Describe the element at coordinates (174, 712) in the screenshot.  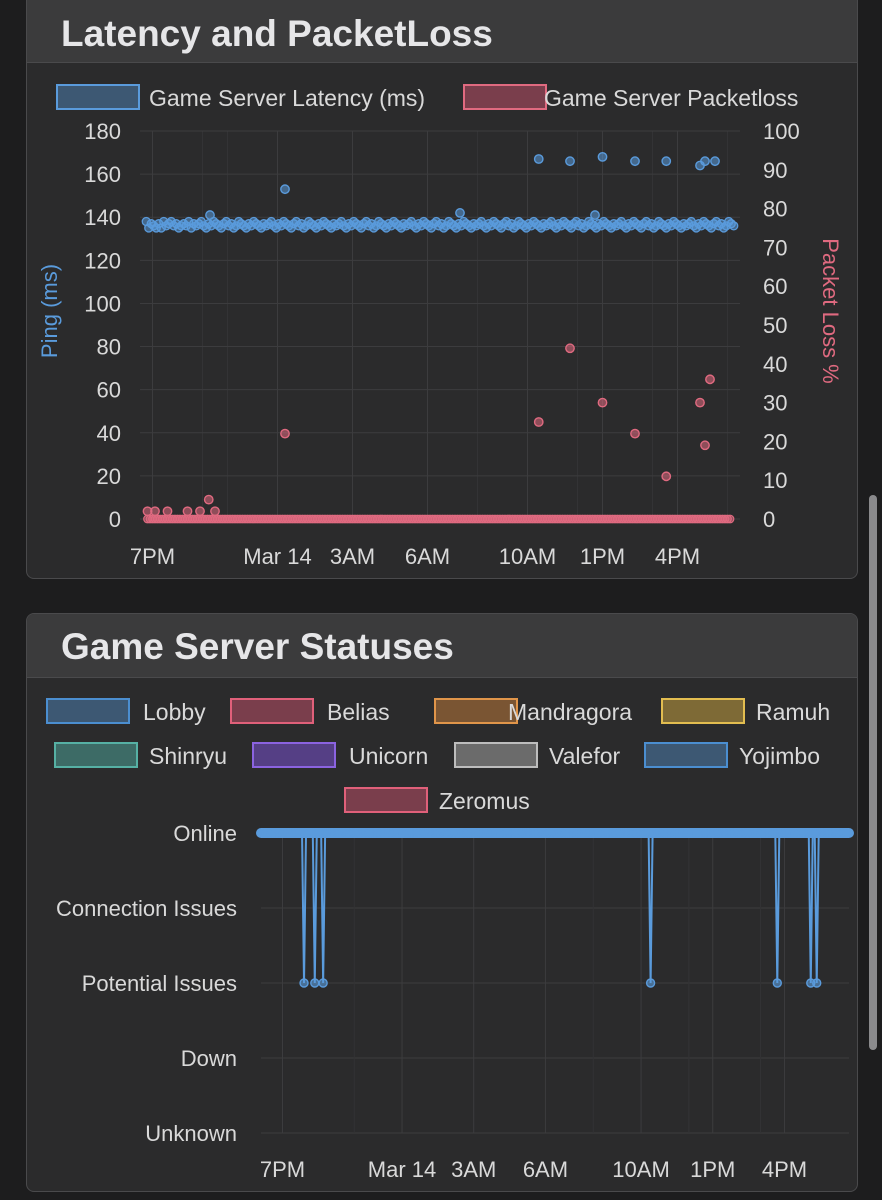
I see `legend-label: Lobby` at that location.